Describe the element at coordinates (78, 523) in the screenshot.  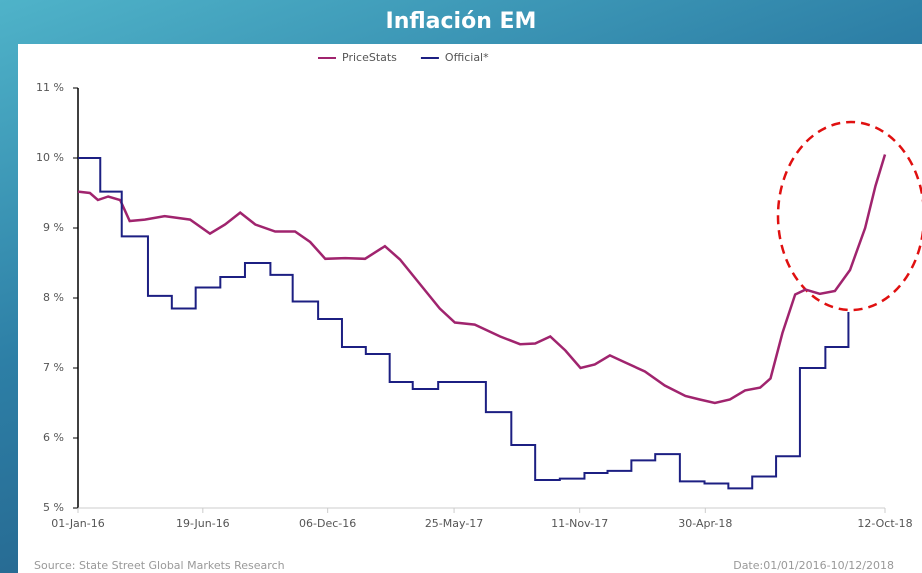
I see `x-tick-label: 01-Jan-16` at that location.